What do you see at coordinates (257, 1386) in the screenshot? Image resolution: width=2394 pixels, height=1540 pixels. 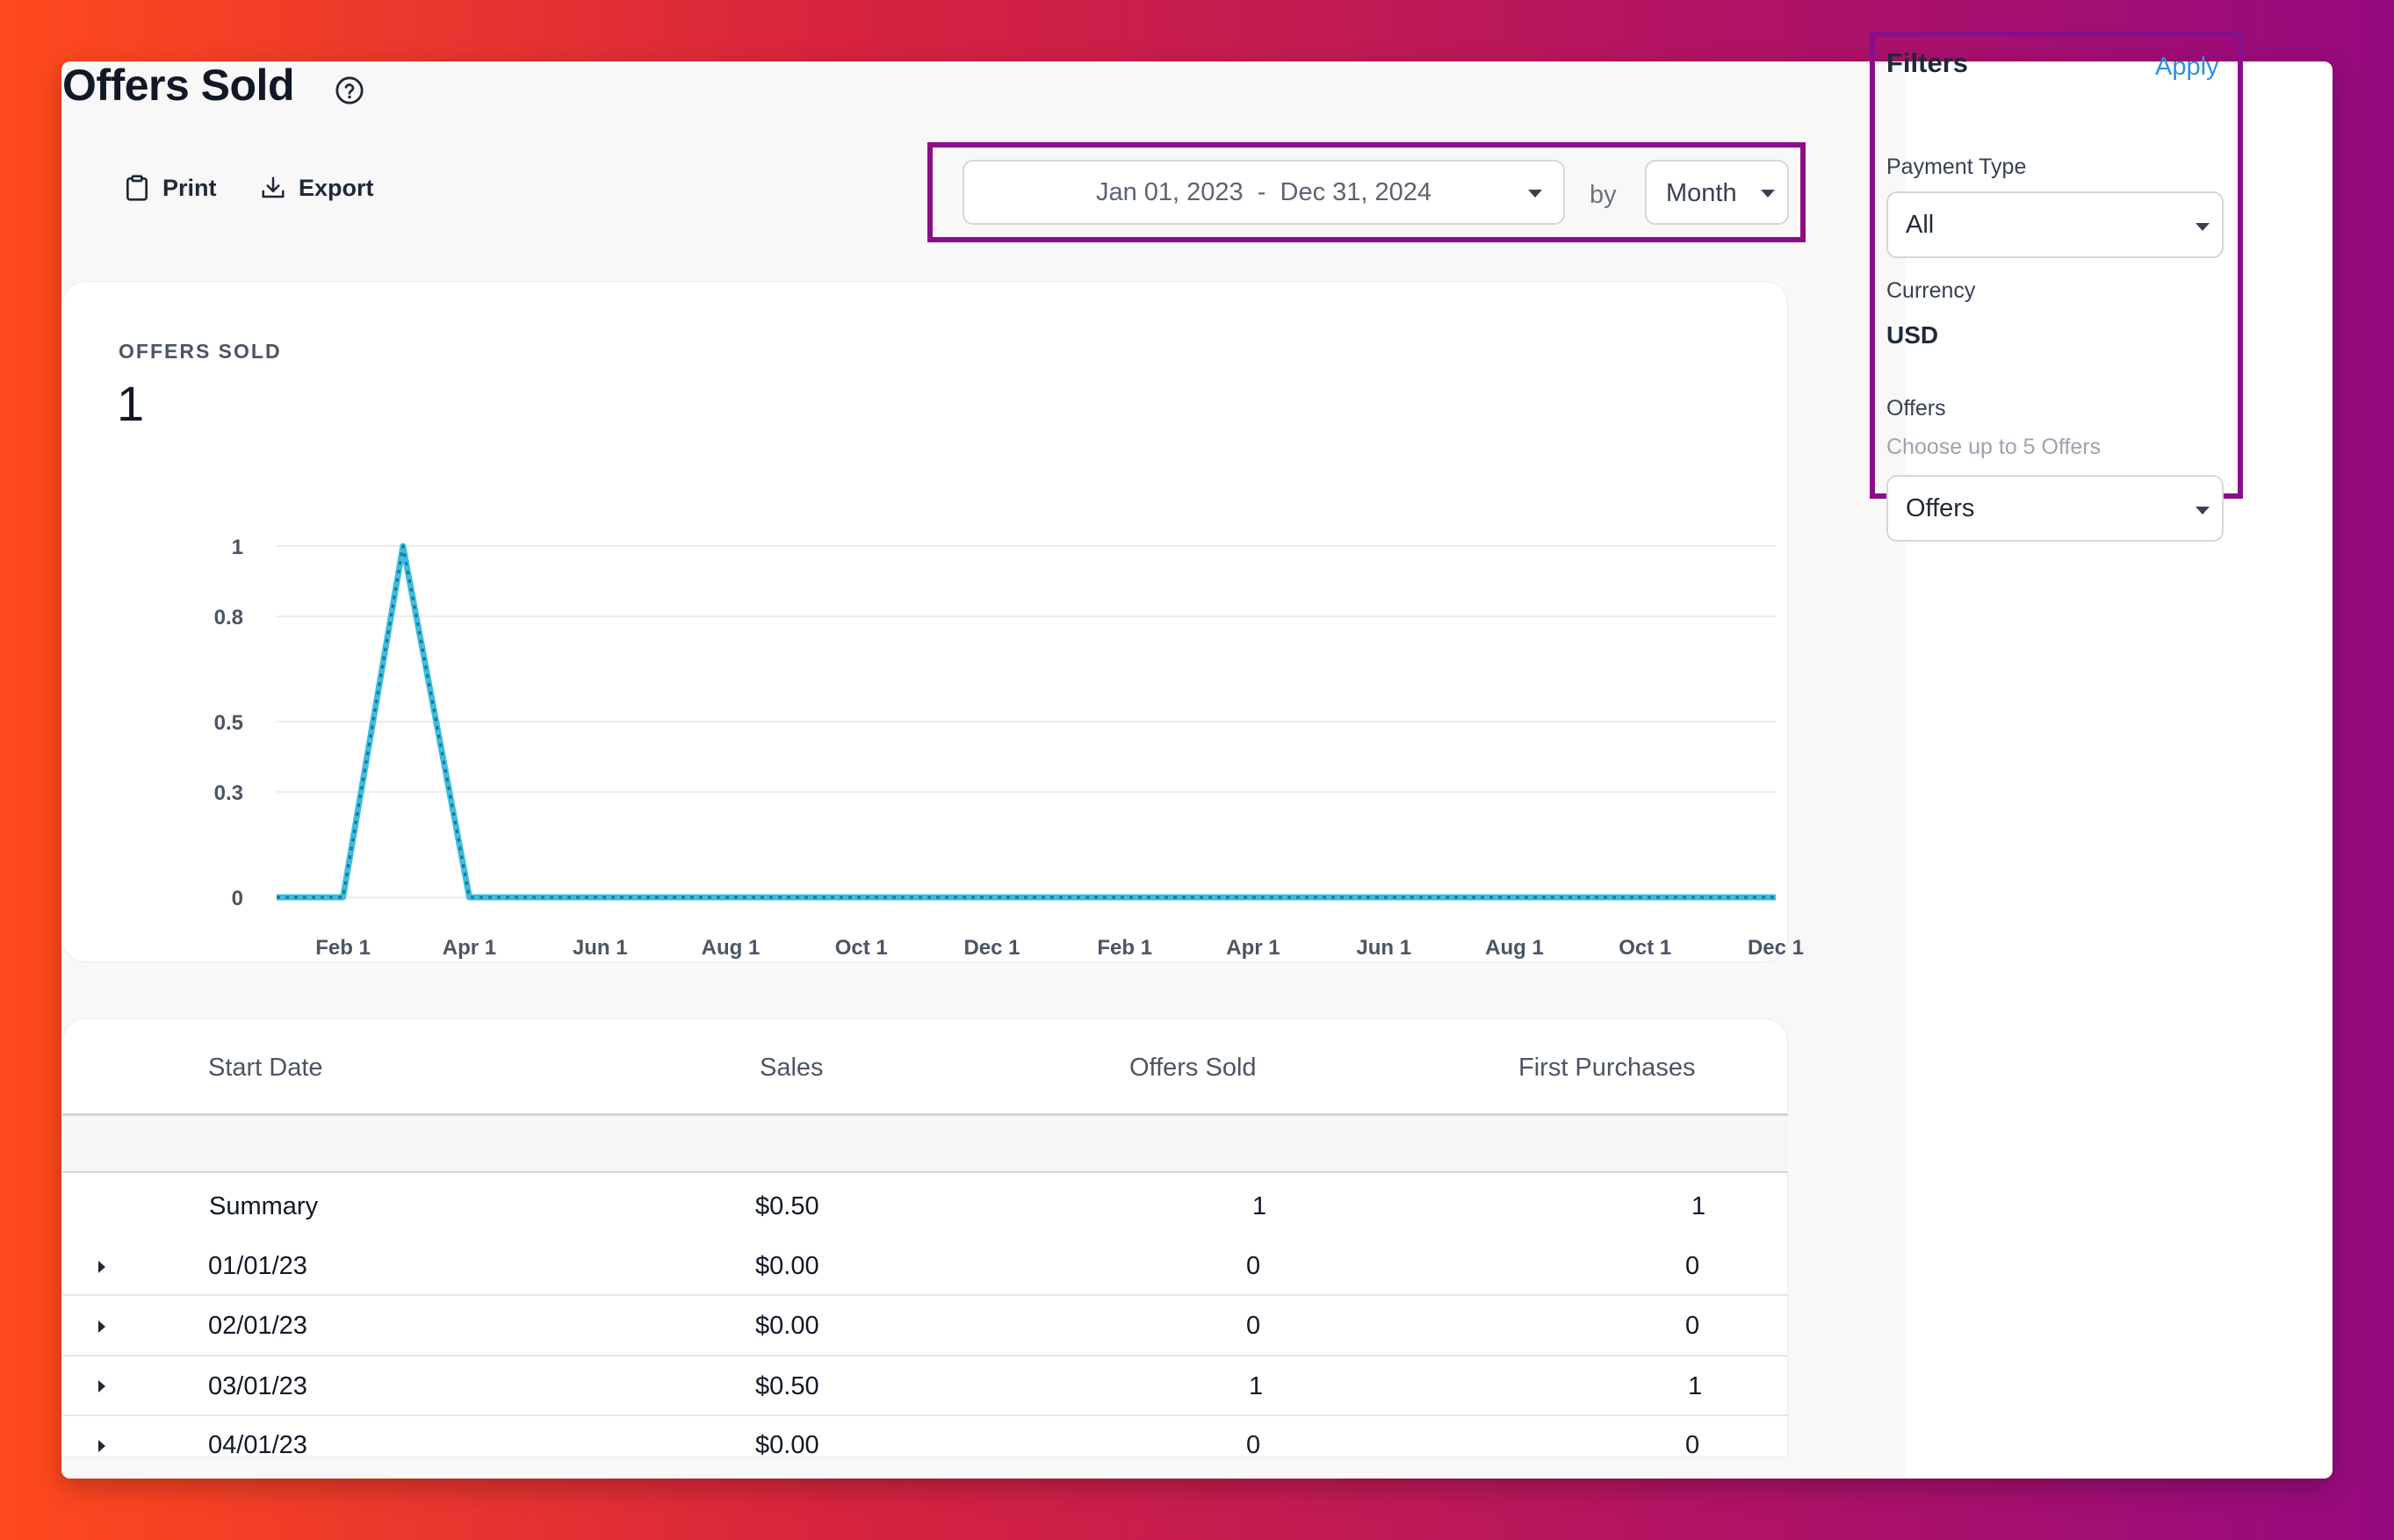 I see `row-date: 03/01/23` at bounding box center [257, 1386].